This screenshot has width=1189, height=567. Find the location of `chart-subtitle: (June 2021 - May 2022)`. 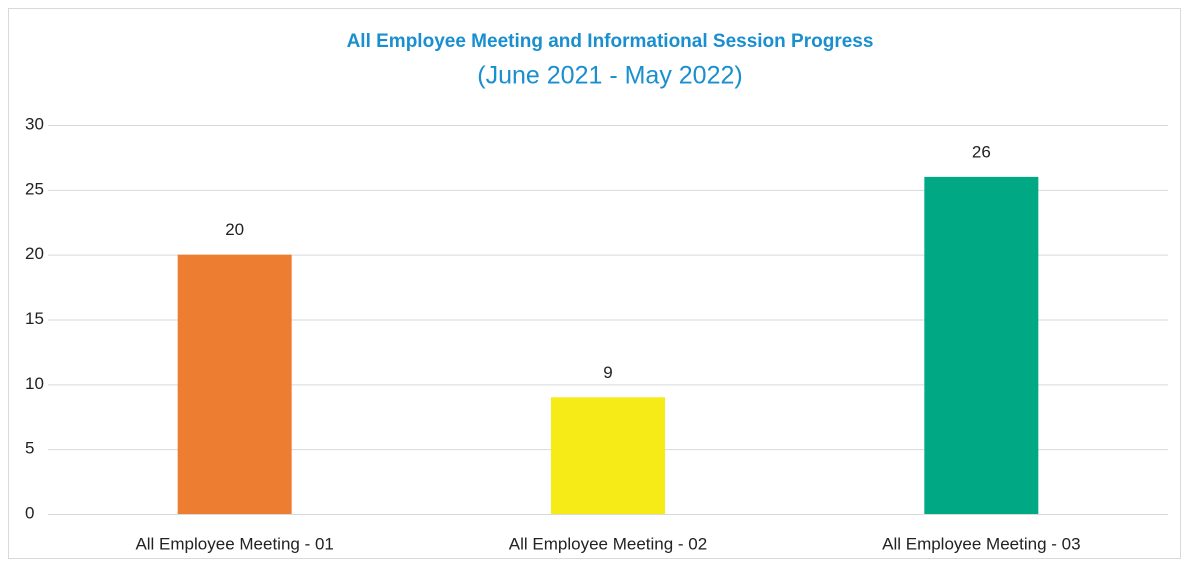

chart-subtitle: (June 2021 - May 2022) is located at coordinates (609, 76).